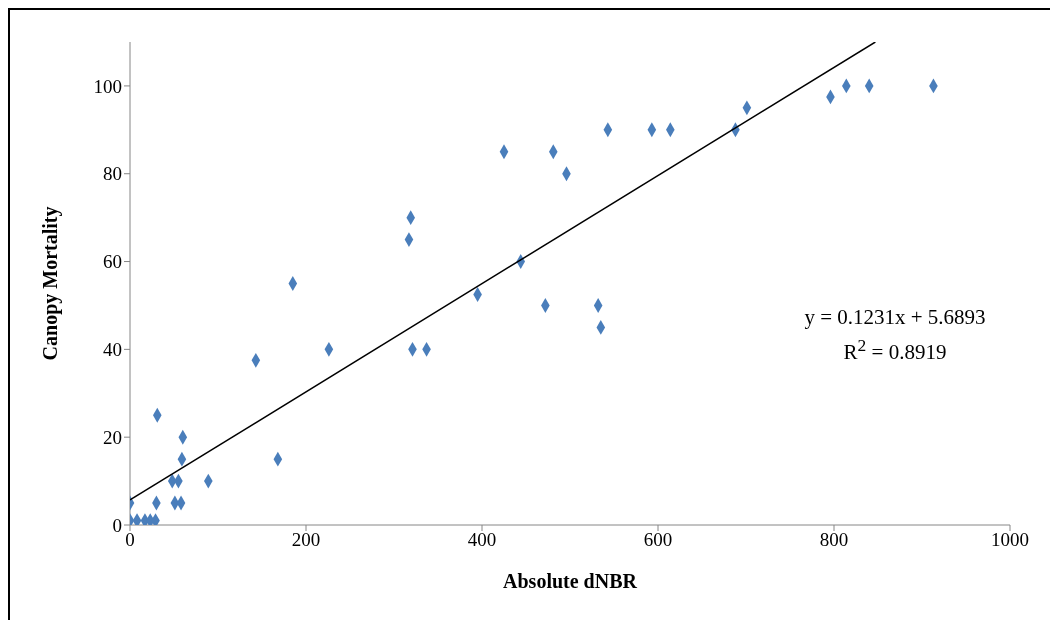 The height and width of the screenshot is (628, 1060). What do you see at coordinates (306, 540) in the screenshot?
I see `x-tick-label: 200` at bounding box center [306, 540].